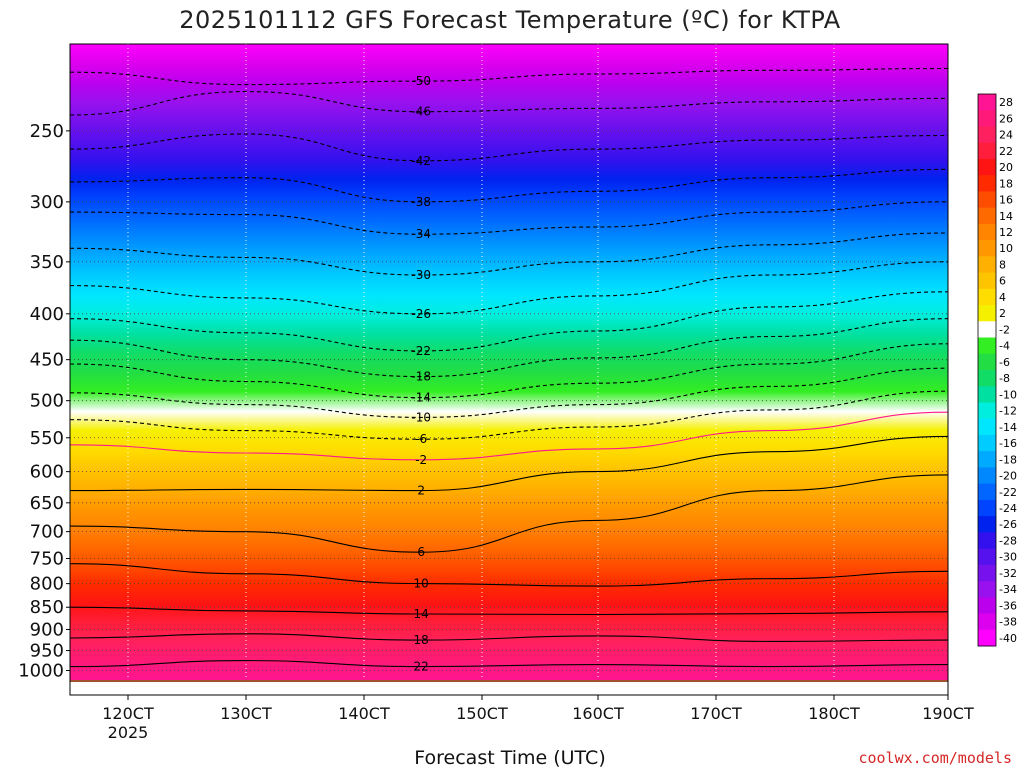 The image size is (1024, 768). What do you see at coordinates (421, 81) in the screenshot?
I see `contour-label: -50` at bounding box center [421, 81].